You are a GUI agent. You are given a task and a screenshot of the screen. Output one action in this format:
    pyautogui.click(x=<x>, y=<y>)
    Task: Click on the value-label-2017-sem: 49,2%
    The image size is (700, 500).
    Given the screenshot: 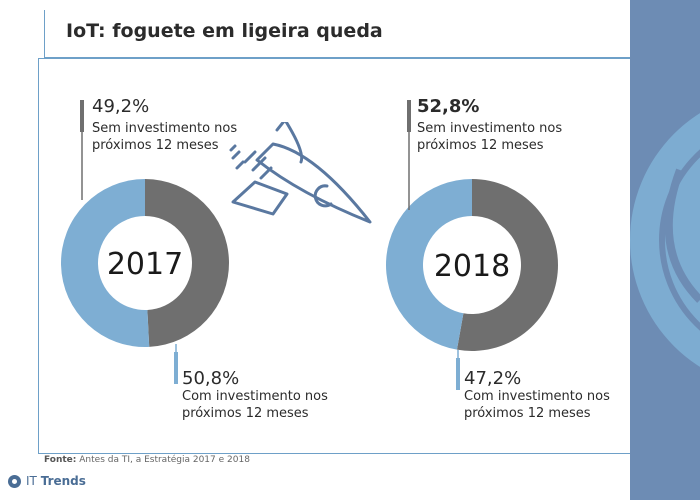 What is the action you would take?
    pyautogui.click(x=121, y=106)
    